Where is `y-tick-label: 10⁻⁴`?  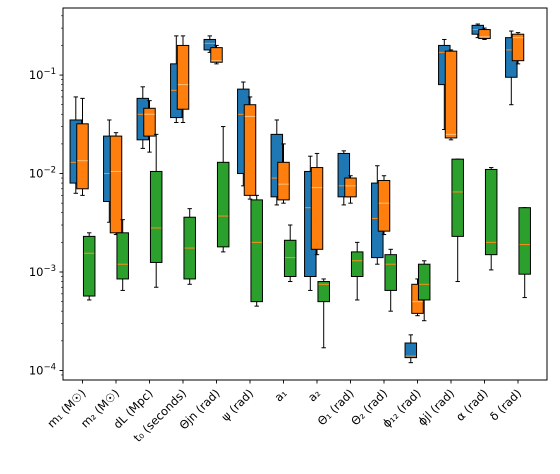
y-tick-label: 10⁻⁴ is located at coordinates (42, 369).